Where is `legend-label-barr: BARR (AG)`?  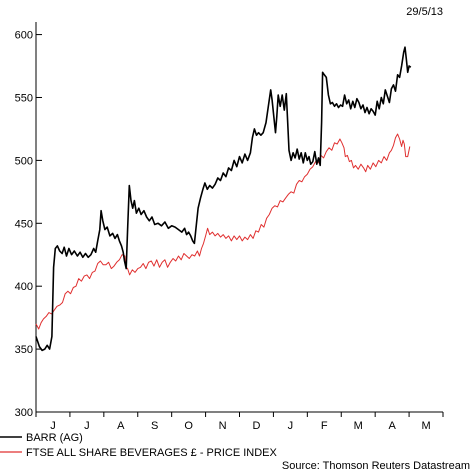 legend-label-barr: BARR (AG) is located at coordinates (54, 438).